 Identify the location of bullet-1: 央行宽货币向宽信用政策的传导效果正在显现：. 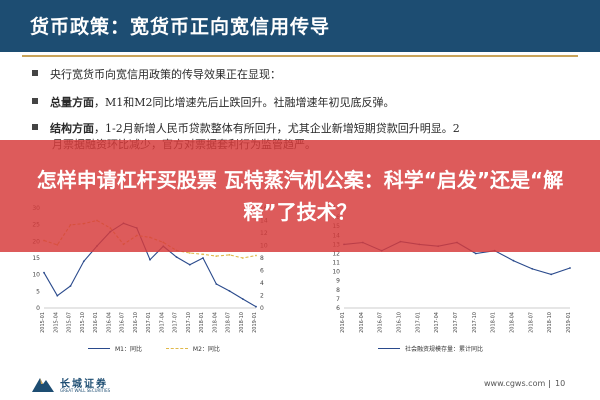
(156, 74).